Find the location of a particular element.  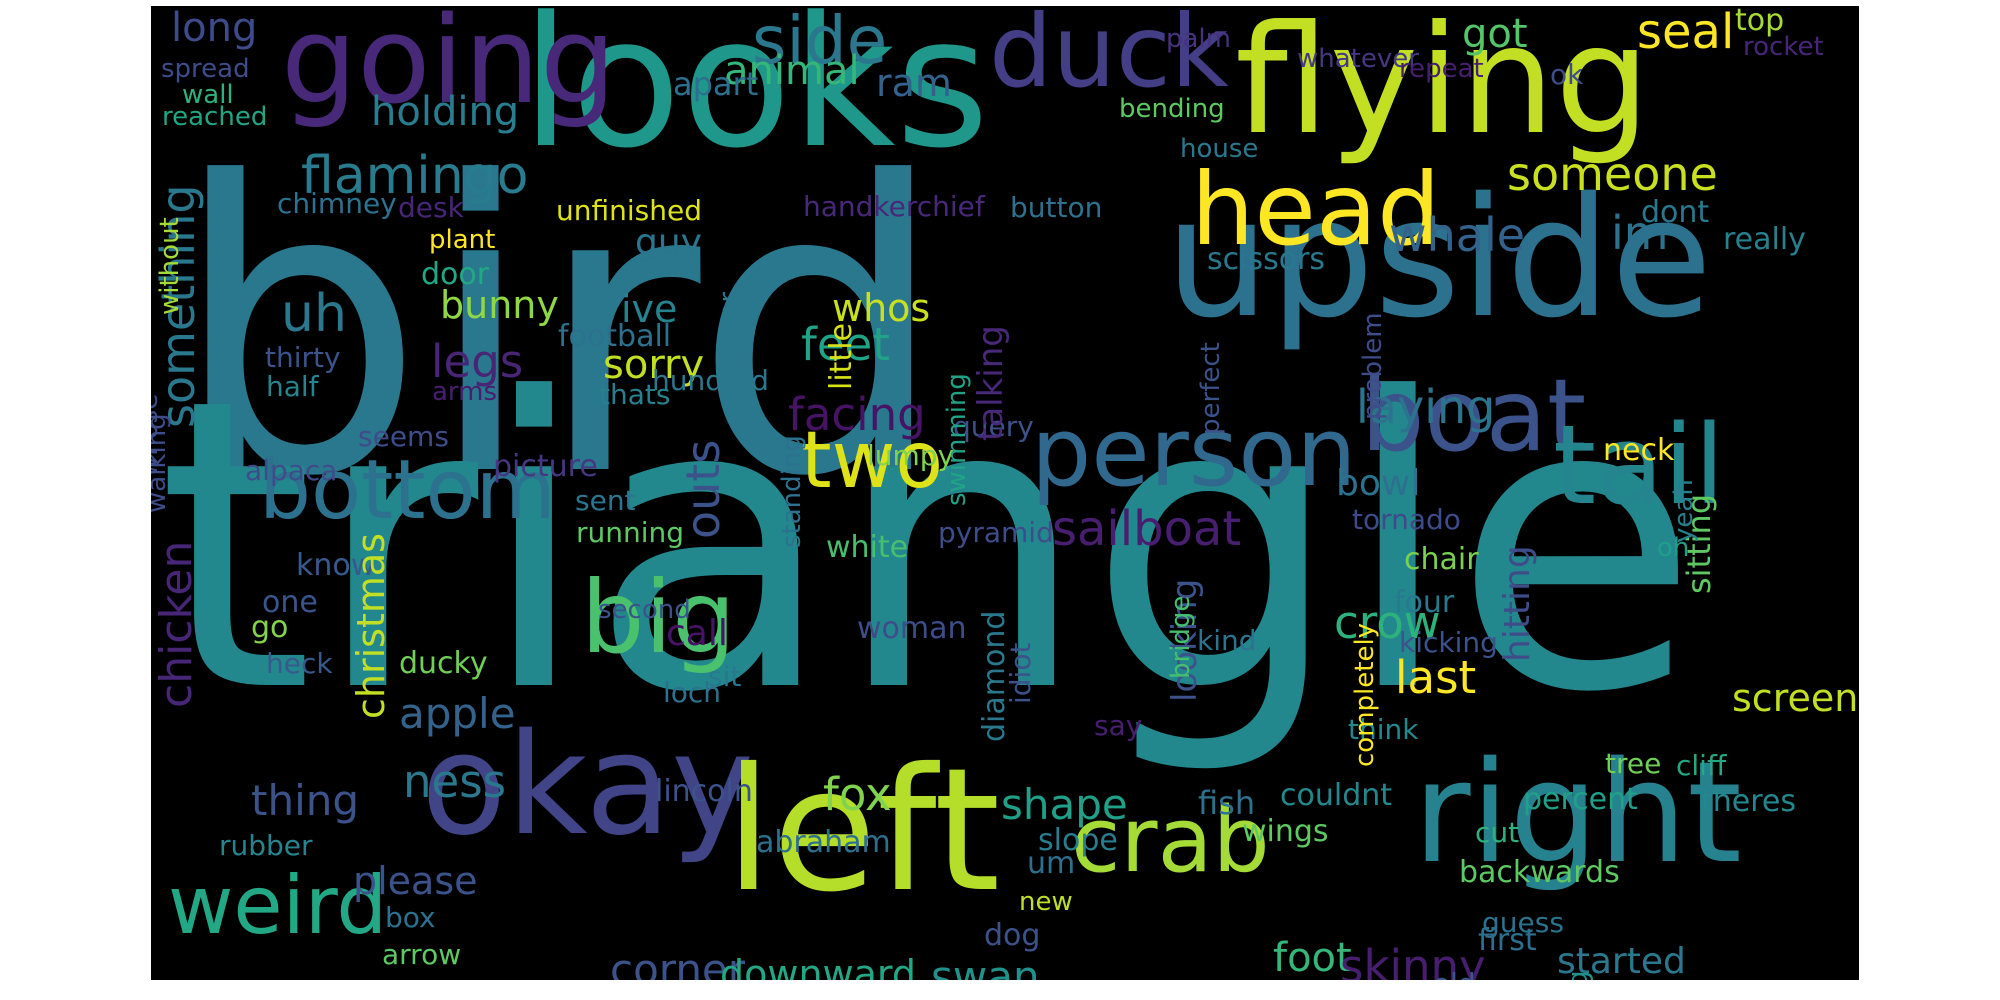

word-laying: laying is located at coordinates (1426, 407).